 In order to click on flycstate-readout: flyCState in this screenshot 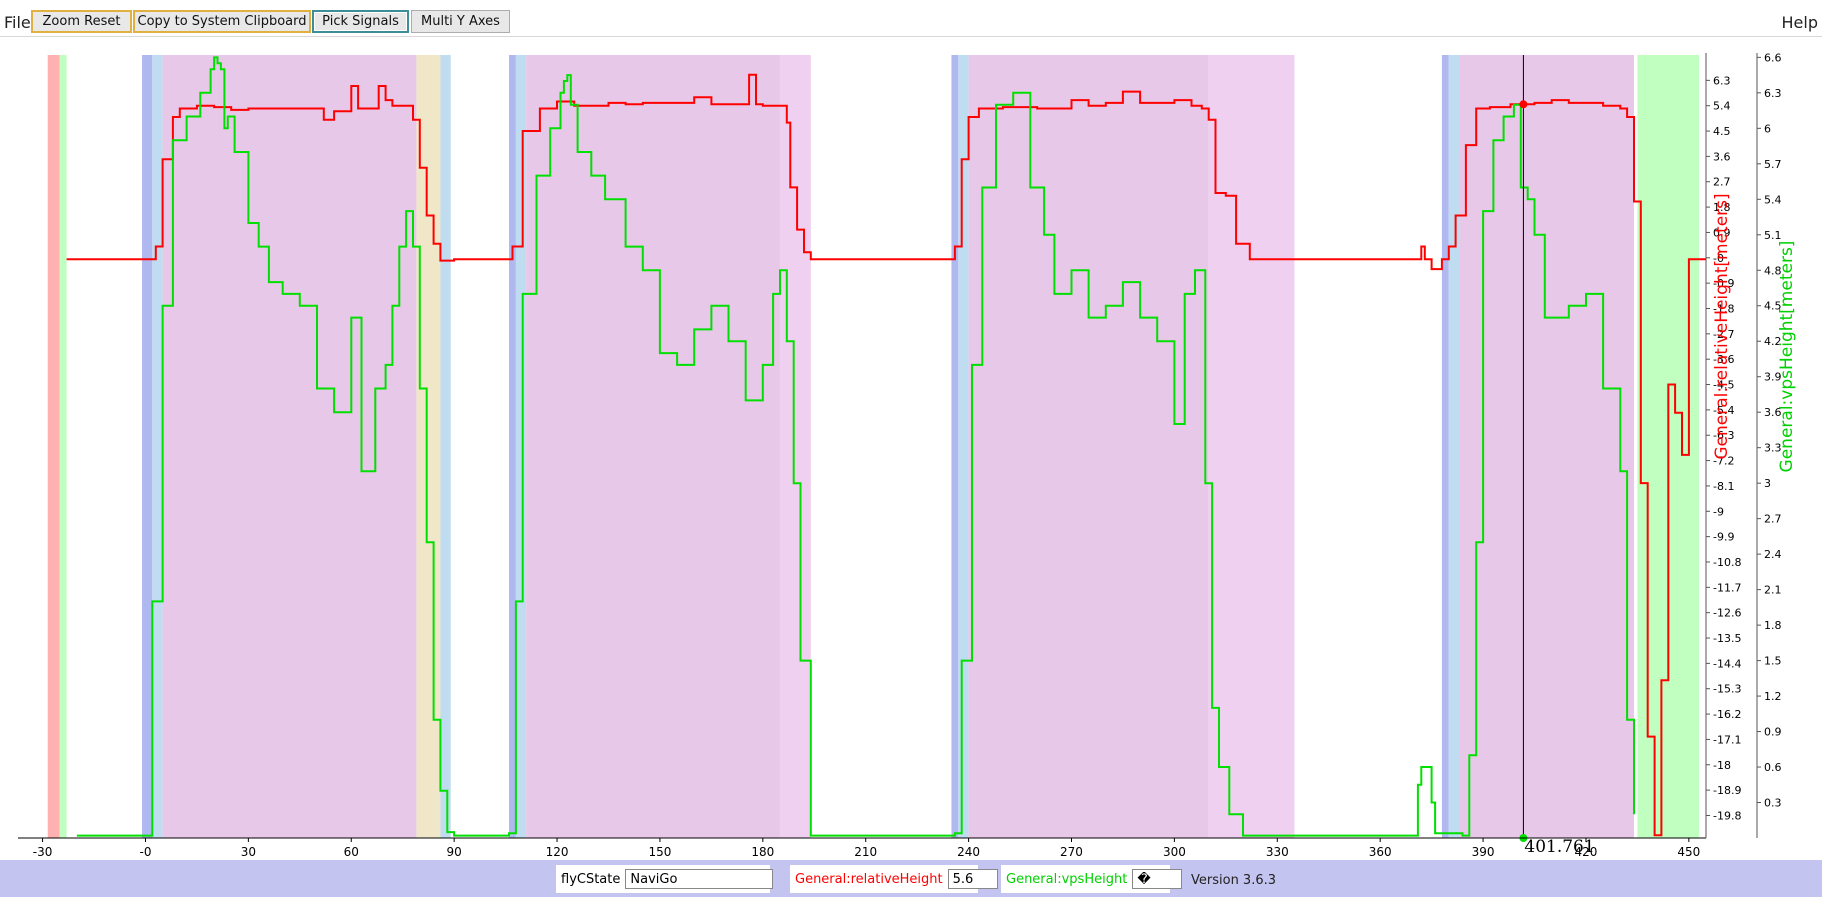, I will do `click(665, 879)`.